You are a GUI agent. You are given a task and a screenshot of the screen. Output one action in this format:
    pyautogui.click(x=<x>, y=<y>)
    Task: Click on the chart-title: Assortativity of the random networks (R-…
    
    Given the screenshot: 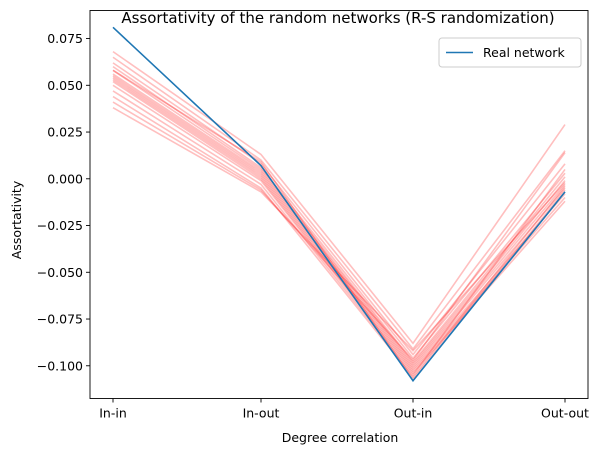 What is the action you would take?
    pyautogui.click(x=337, y=18)
    